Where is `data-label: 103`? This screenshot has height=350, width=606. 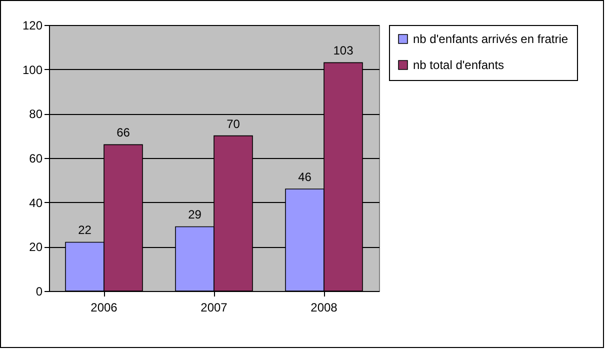
data-label: 103 is located at coordinates (343, 51).